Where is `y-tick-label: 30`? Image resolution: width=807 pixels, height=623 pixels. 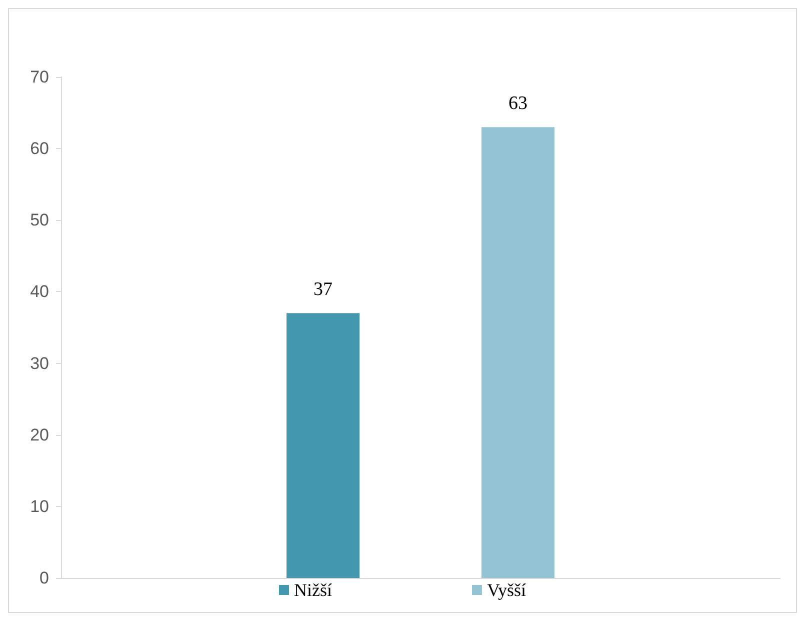
y-tick-label: 30 is located at coordinates (39, 363).